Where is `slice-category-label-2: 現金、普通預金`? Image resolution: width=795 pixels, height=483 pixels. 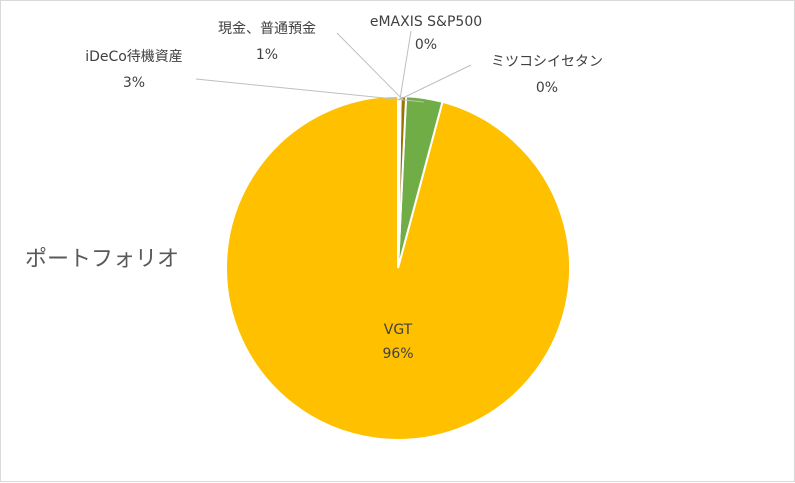
slice-category-label-2: 現金、普通預金 is located at coordinates (267, 29).